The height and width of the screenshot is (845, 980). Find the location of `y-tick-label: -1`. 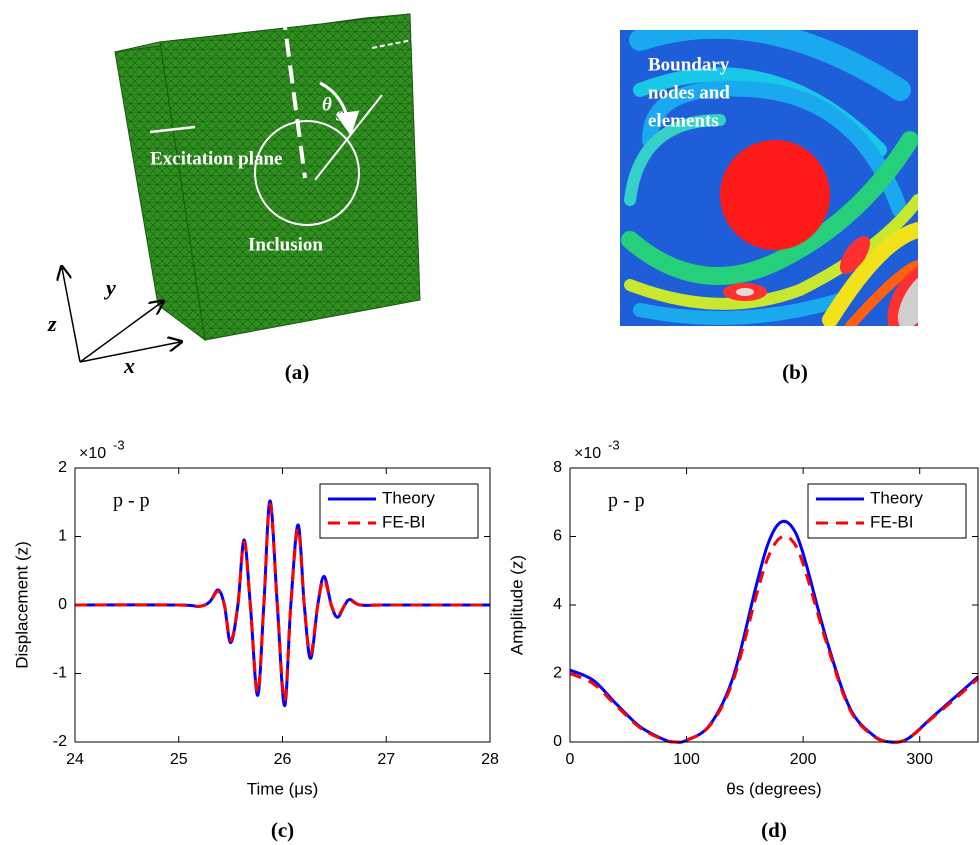

y-tick-label: -1 is located at coordinates (60, 673).